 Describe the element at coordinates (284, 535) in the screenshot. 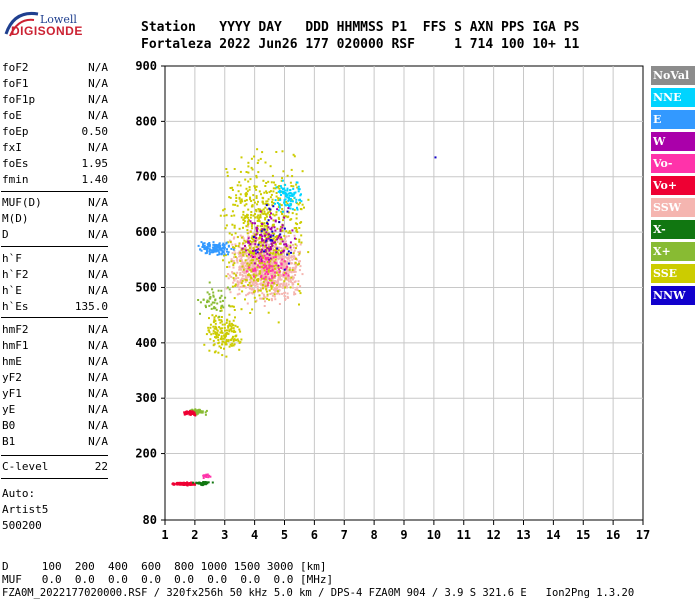

I see `x-tick-label: 5` at that location.